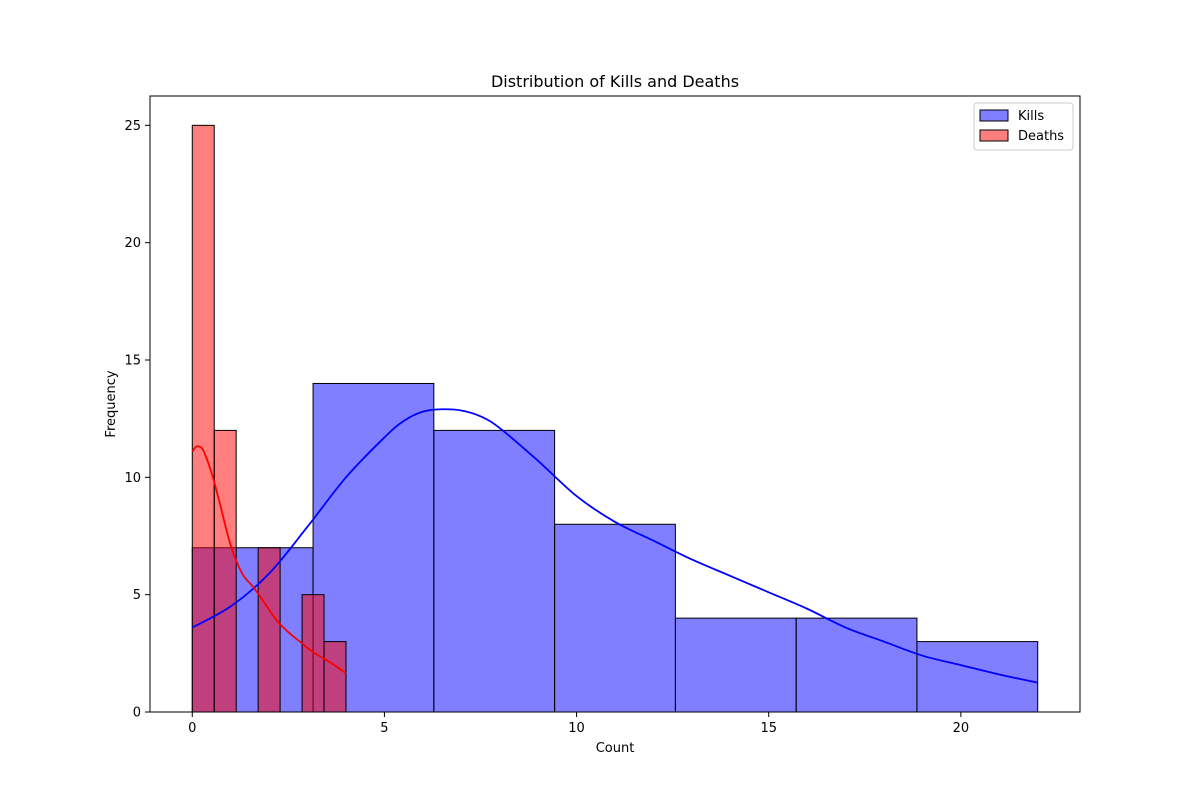  What do you see at coordinates (384, 728) in the screenshot?
I see `x-tick-label: 5` at bounding box center [384, 728].